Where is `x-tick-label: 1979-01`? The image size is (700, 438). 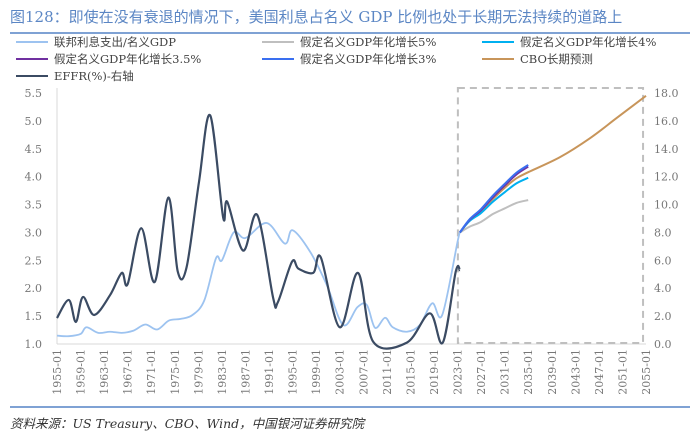 x-tick-label: 1979-01 is located at coordinates (198, 372).